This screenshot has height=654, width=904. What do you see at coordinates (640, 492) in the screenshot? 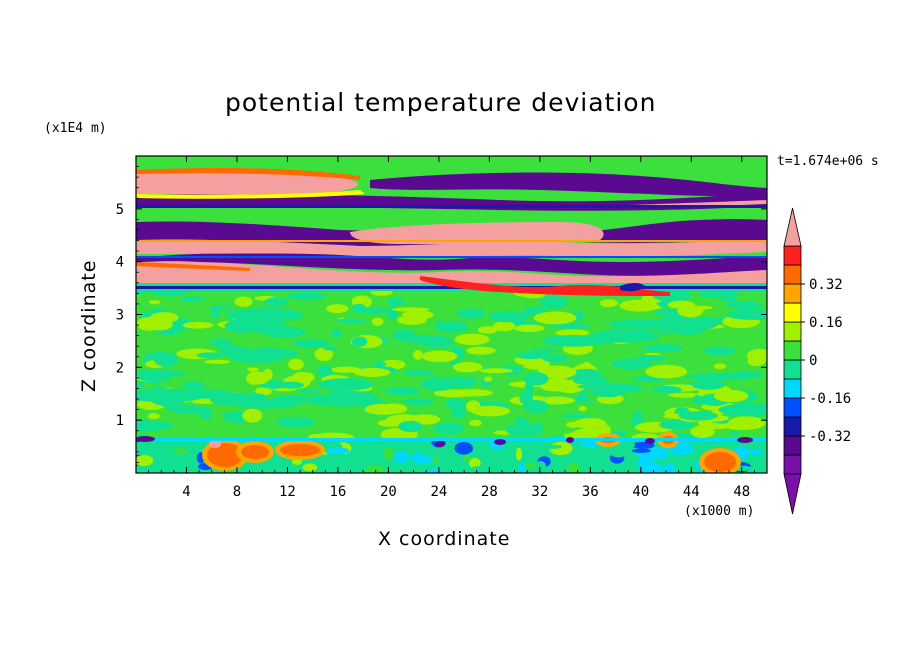
I see `x-tick-label: 40` at bounding box center [640, 492].